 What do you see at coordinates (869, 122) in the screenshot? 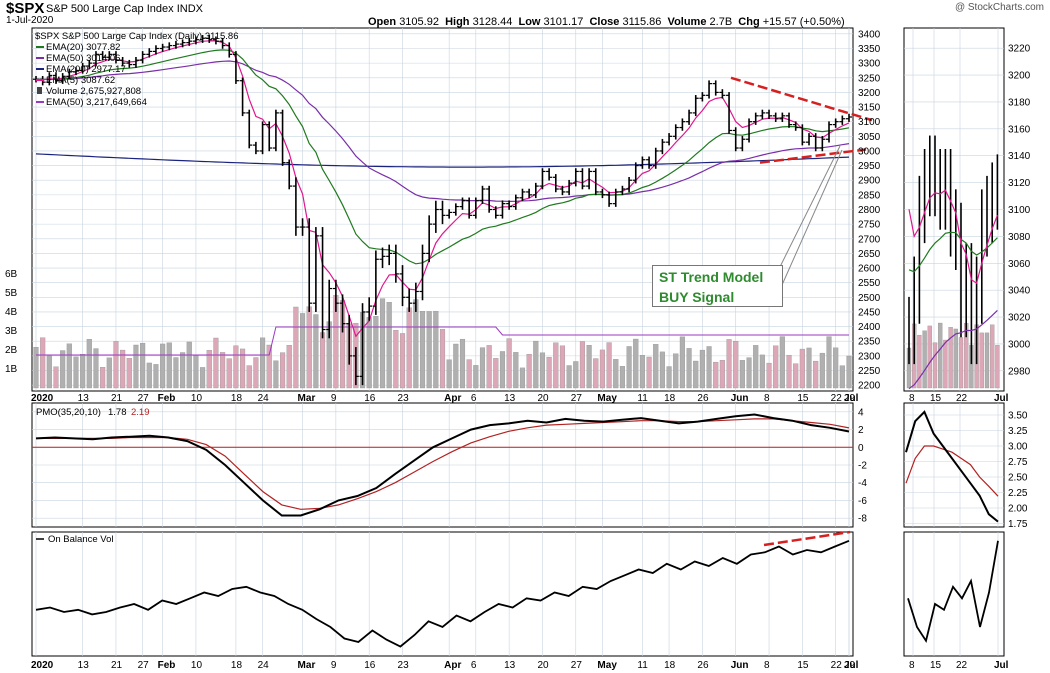
I see `price-tick-label: 3100` at bounding box center [869, 122].